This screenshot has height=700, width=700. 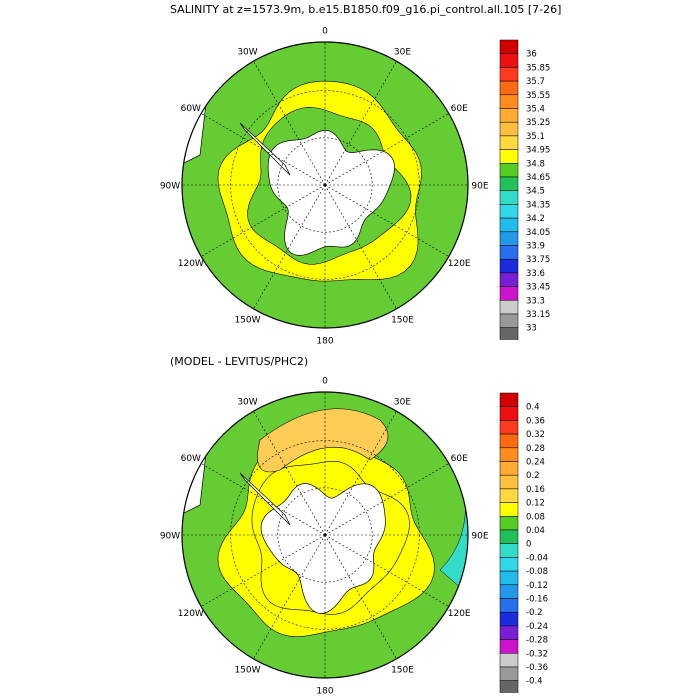 I want to click on colorbar-label: 35.7, so click(x=535, y=82).